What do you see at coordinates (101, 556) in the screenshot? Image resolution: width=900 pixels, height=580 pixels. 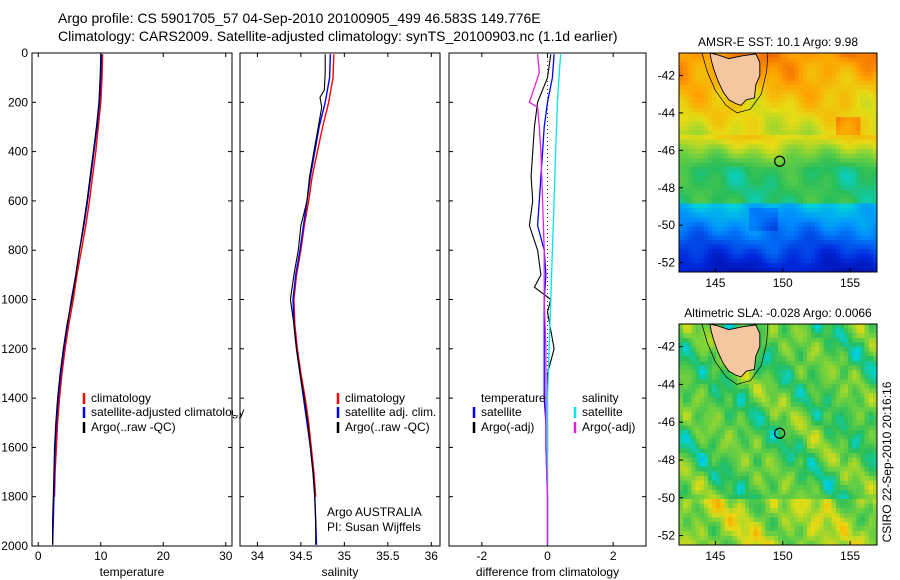 I see `temperature-xtick-label: 10` at bounding box center [101, 556].